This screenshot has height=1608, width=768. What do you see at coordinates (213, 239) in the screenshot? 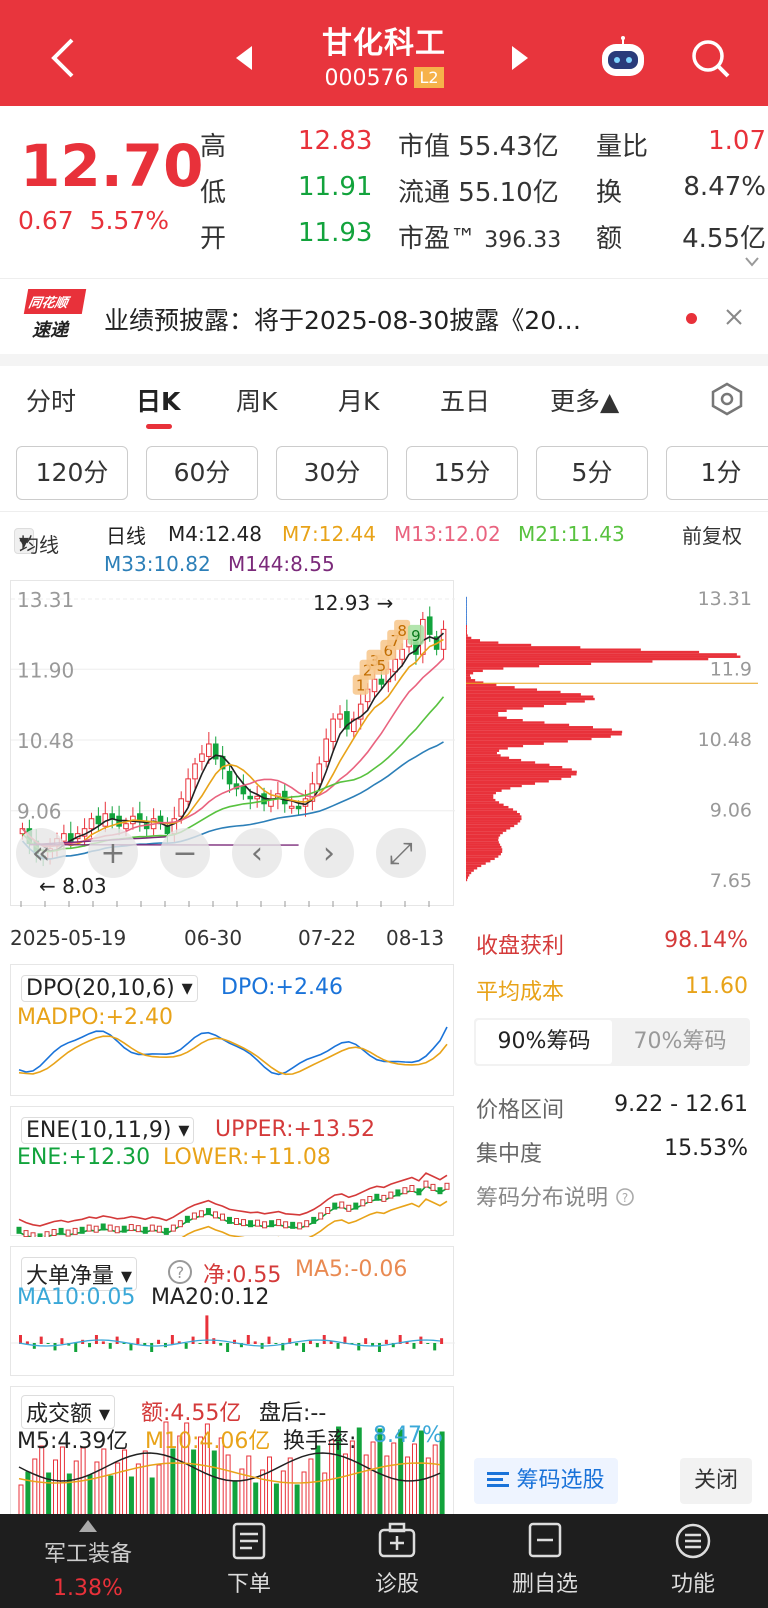
I see `open-label: 开` at bounding box center [213, 239].